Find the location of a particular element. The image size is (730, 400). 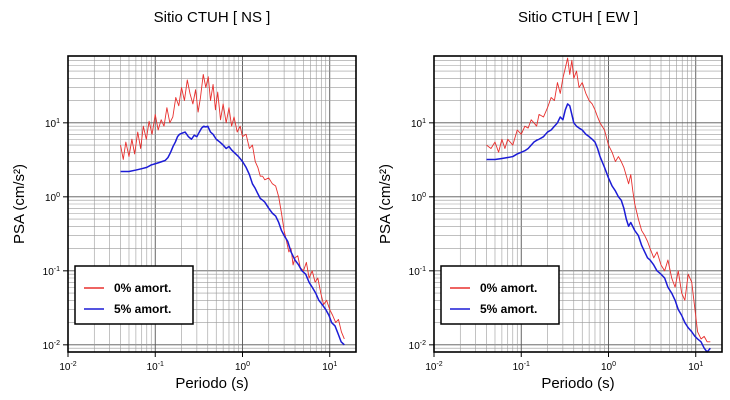

legend-box-ns is located at coordinates (134, 295).